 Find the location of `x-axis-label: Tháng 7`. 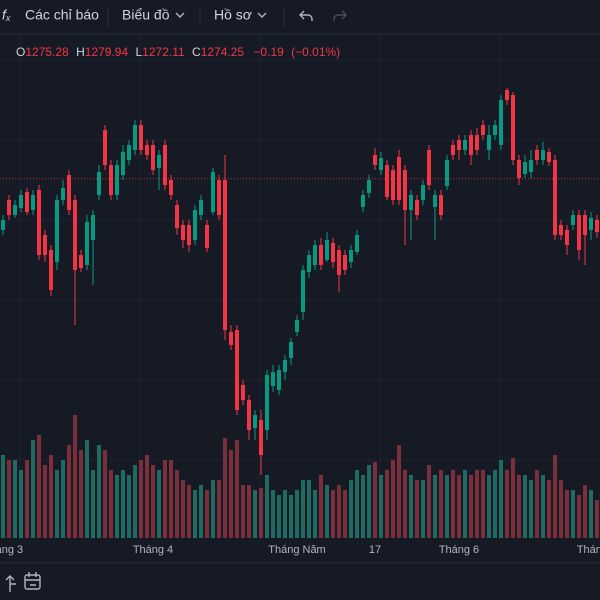

x-axis-label: Tháng 7 is located at coordinates (588, 550).